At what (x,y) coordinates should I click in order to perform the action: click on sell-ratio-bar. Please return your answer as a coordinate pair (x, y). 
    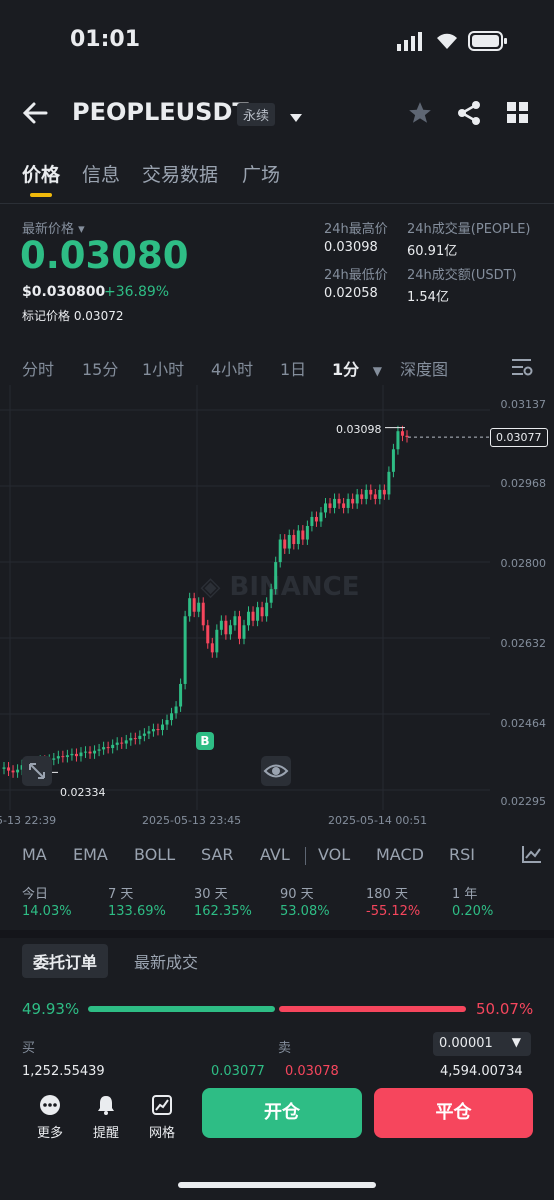
    Looking at the image, I should click on (372, 1009).